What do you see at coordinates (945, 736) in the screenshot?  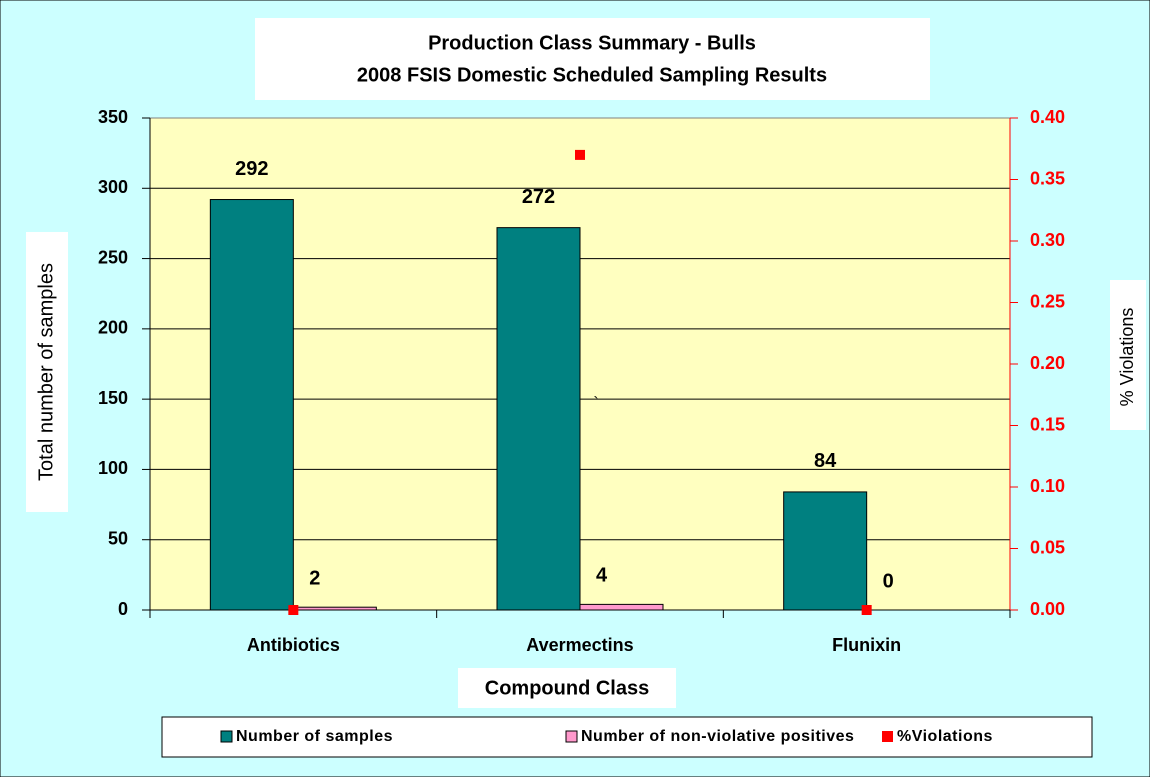 I see `legend-label: %Violations` at bounding box center [945, 736].